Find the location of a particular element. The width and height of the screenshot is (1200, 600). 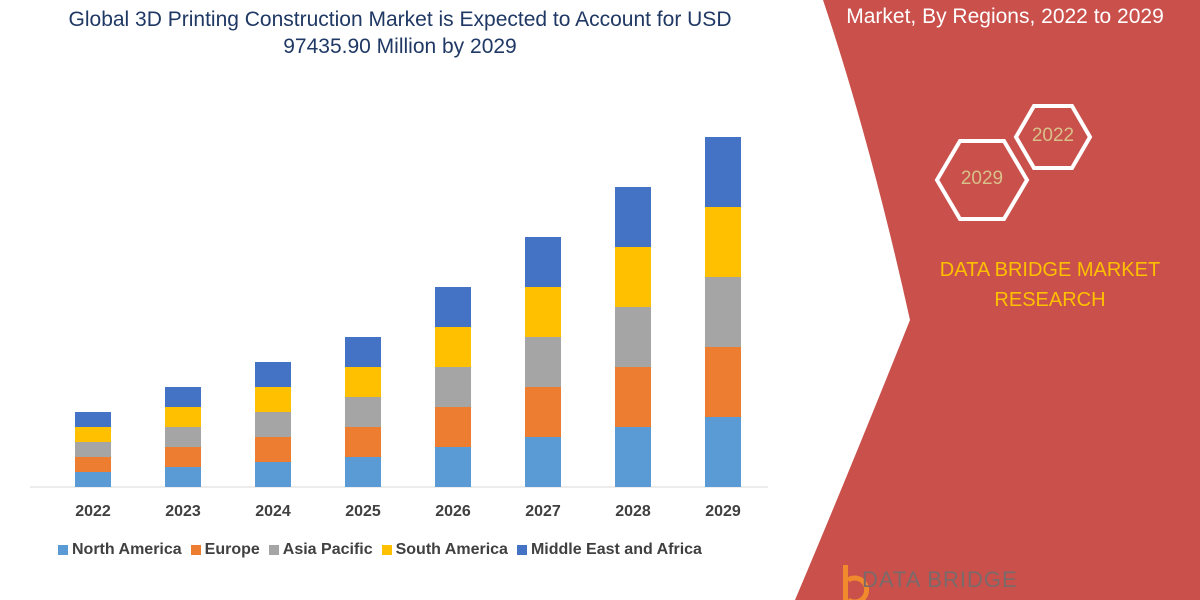

legend-item: North America is located at coordinates (120, 550).